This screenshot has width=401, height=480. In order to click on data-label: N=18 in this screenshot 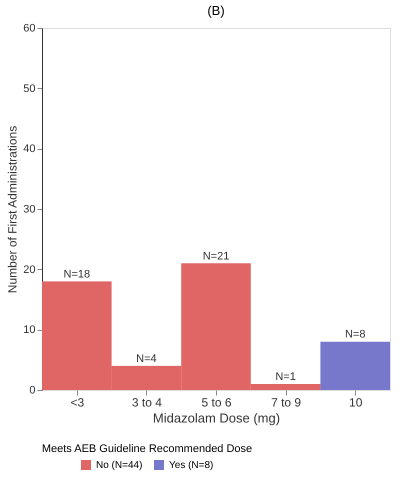, I will do `click(76, 274)`.